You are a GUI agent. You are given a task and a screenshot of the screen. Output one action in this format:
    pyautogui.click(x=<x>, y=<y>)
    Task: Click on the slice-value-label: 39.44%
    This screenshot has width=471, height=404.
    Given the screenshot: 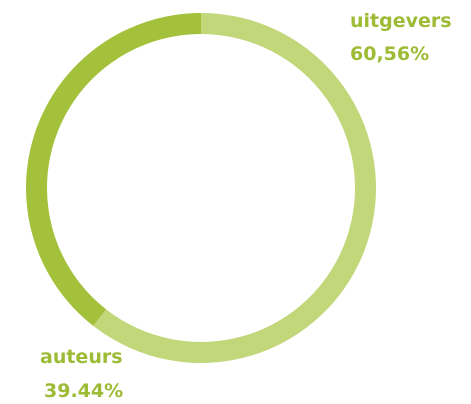 What is the action you would take?
    pyautogui.click(x=83, y=391)
    